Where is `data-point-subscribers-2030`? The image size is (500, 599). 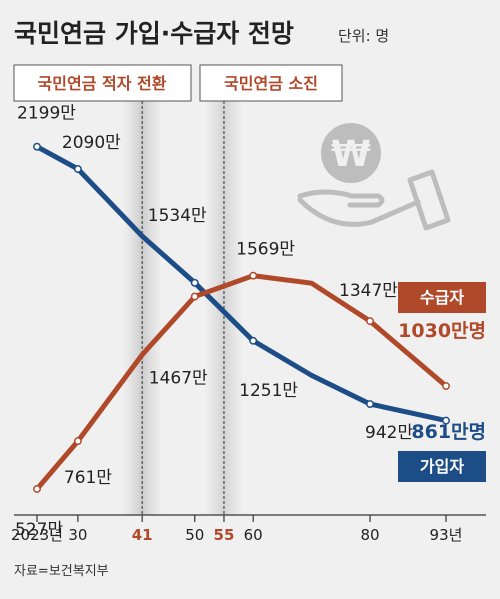
data-point-subscribers-2030 is located at coordinates (77, 169).